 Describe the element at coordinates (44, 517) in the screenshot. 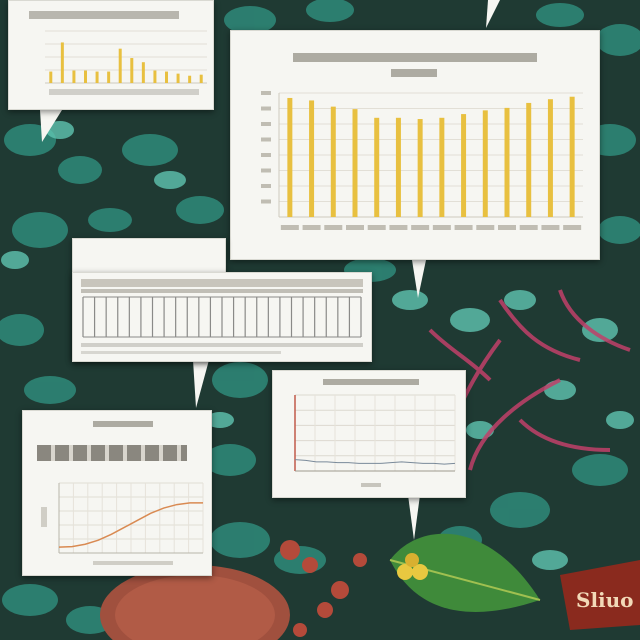

I see `blurred-y-label` at that location.